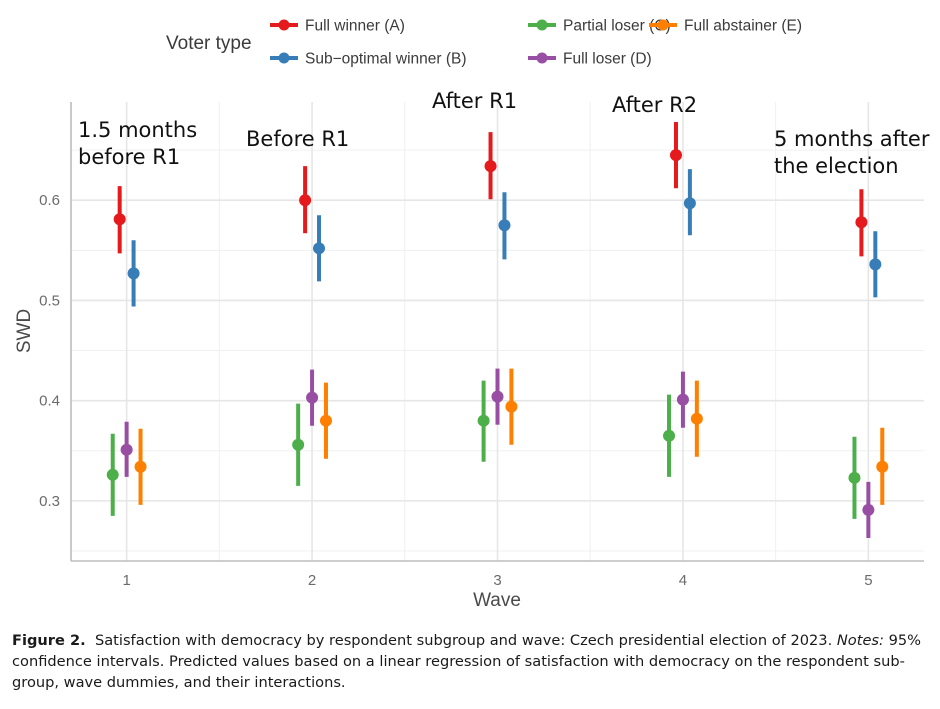 The height and width of the screenshot is (709, 940). I want to click on x-axis-title: Wave, so click(497, 600).